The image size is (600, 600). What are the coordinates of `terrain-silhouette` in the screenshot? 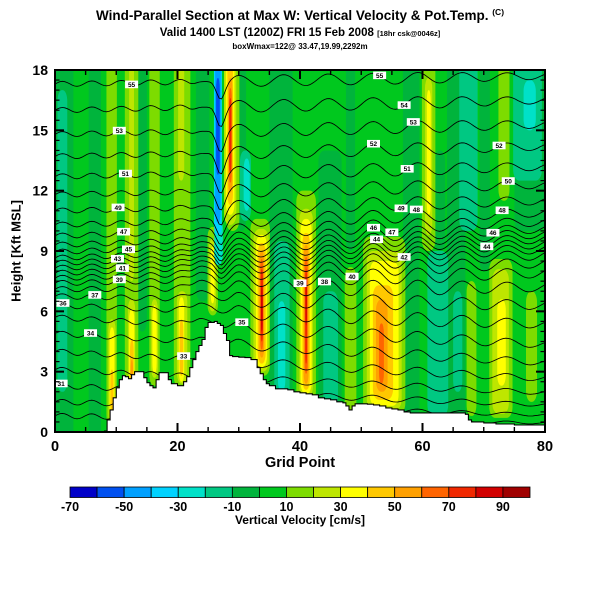 It's located at (324, 376).